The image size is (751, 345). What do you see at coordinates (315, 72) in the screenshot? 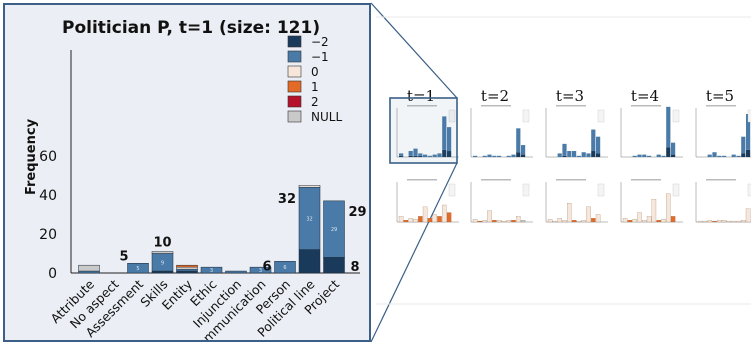
I see `legend-label: 0` at bounding box center [315, 72].